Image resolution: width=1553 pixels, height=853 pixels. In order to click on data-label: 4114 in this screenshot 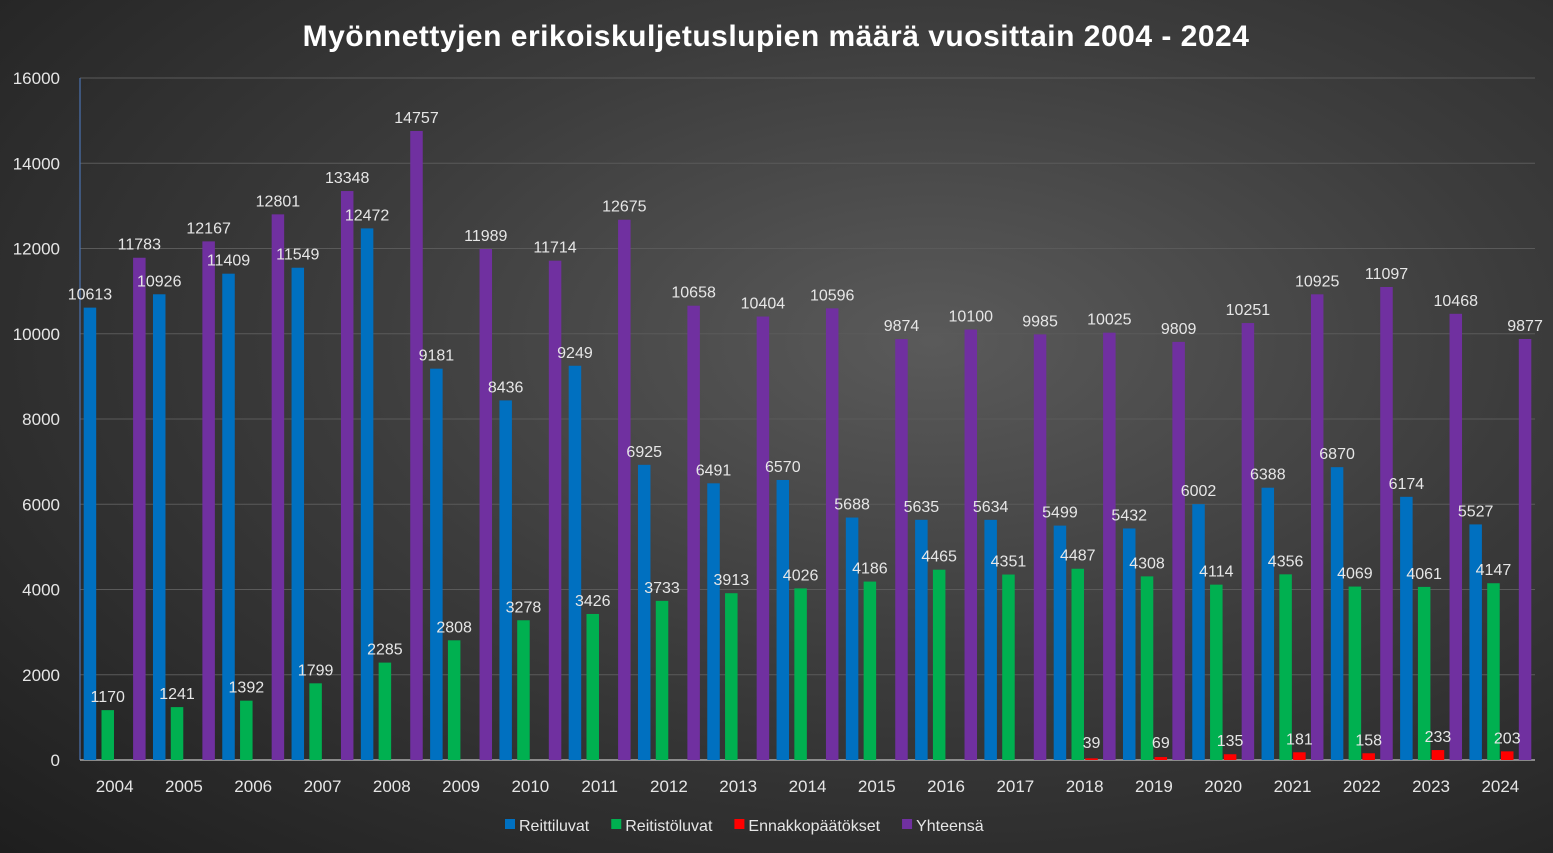, I will do `click(1216, 572)`.